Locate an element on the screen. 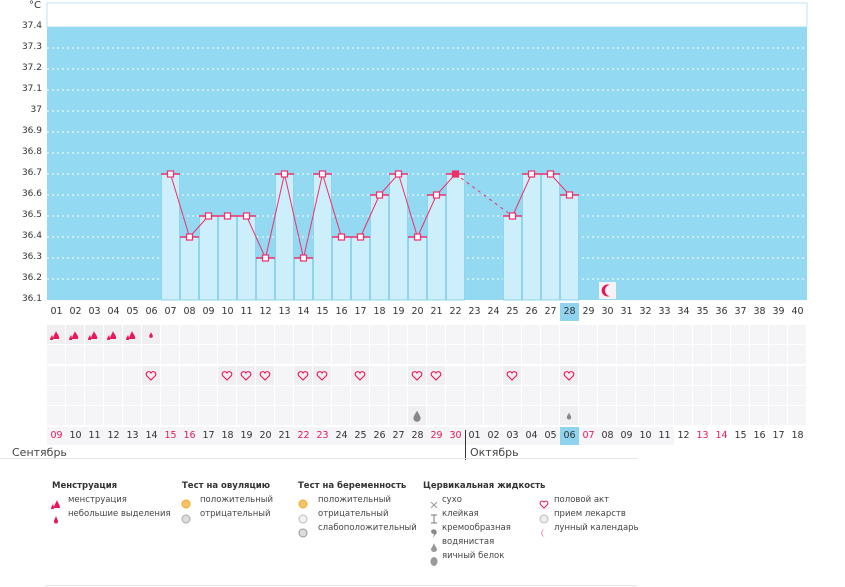 The height and width of the screenshot is (587, 845). calendar-date: 03 is located at coordinates (512, 436).